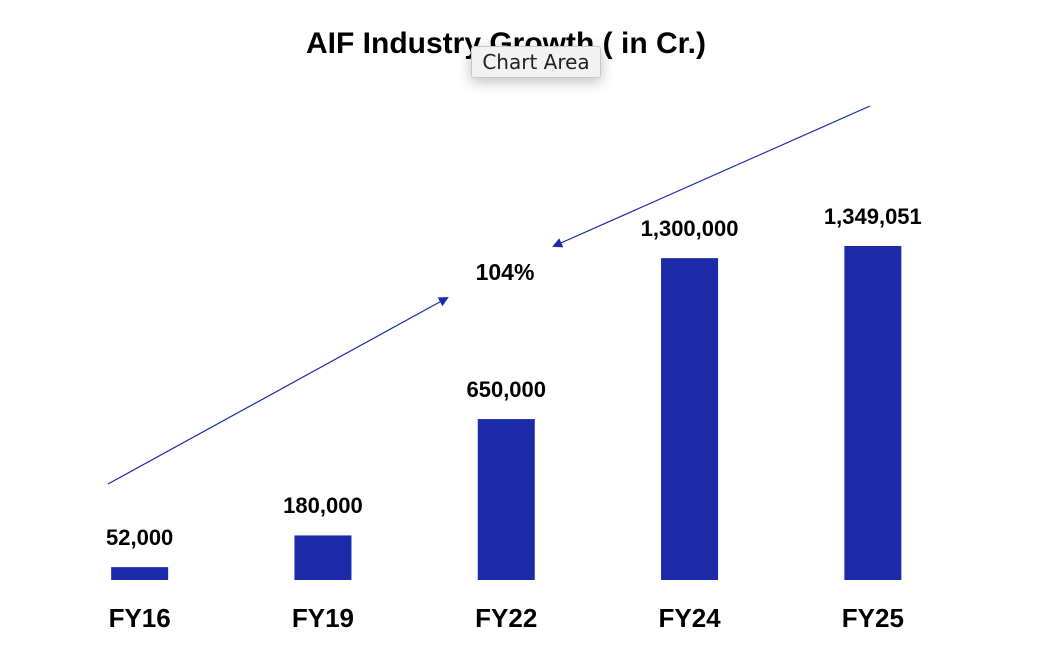 The height and width of the screenshot is (666, 1048). What do you see at coordinates (139, 537) in the screenshot?
I see `value-label: 52,000` at bounding box center [139, 537].